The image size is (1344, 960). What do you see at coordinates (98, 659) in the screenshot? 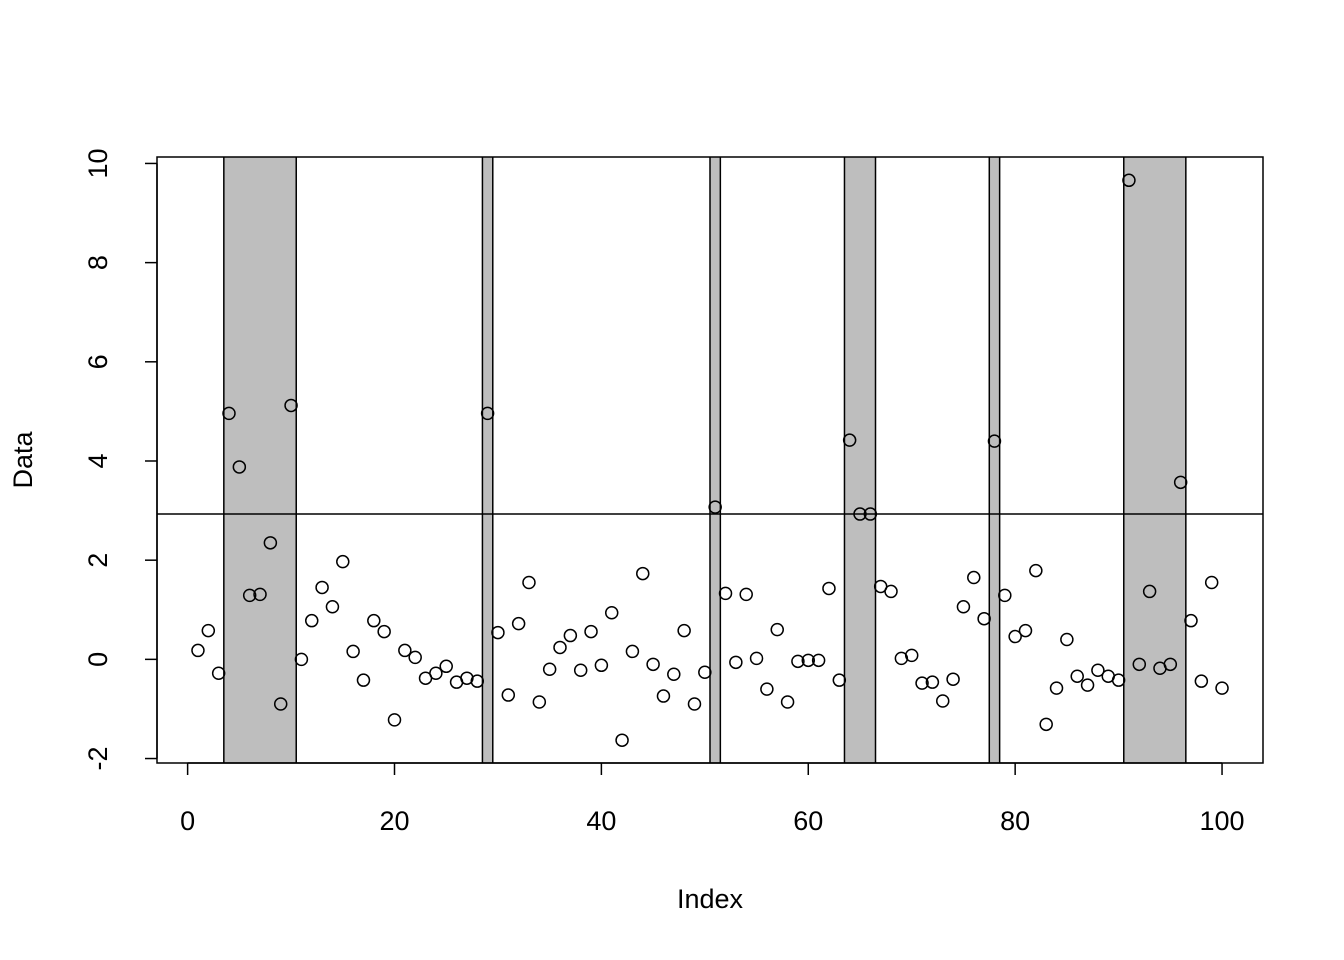
I see `y-tick-label: 0` at bounding box center [98, 659].